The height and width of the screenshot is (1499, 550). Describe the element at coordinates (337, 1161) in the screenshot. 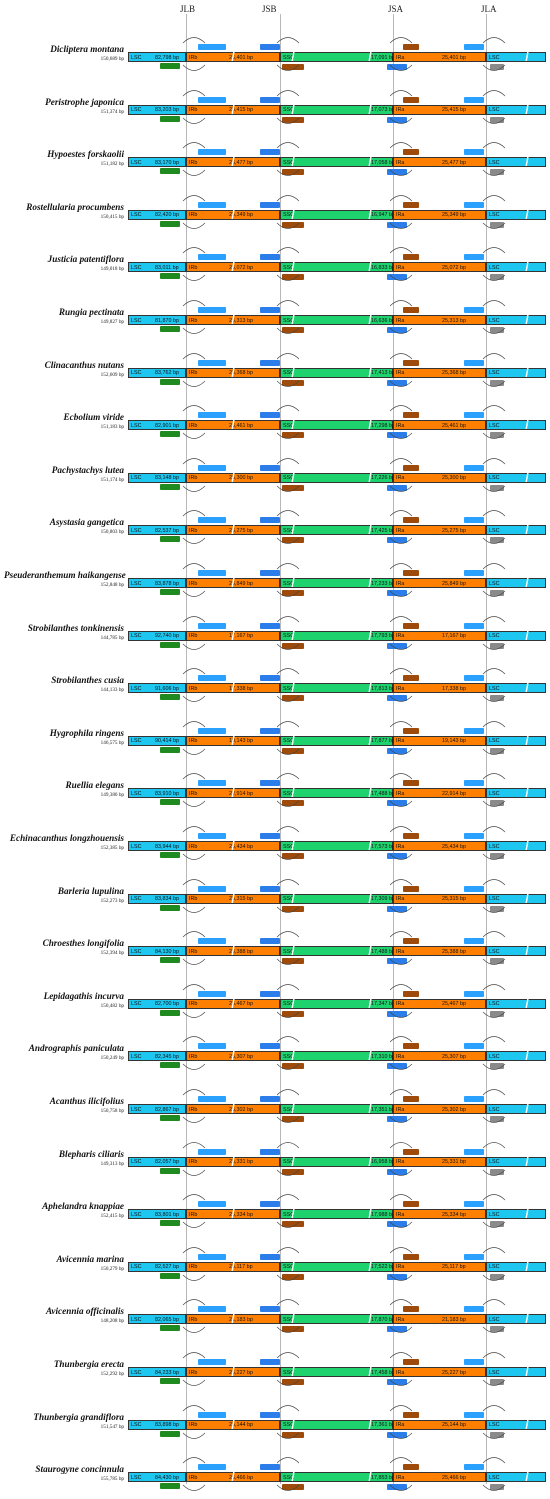

I see `region-ssc: SSC 16,958 bp` at that location.